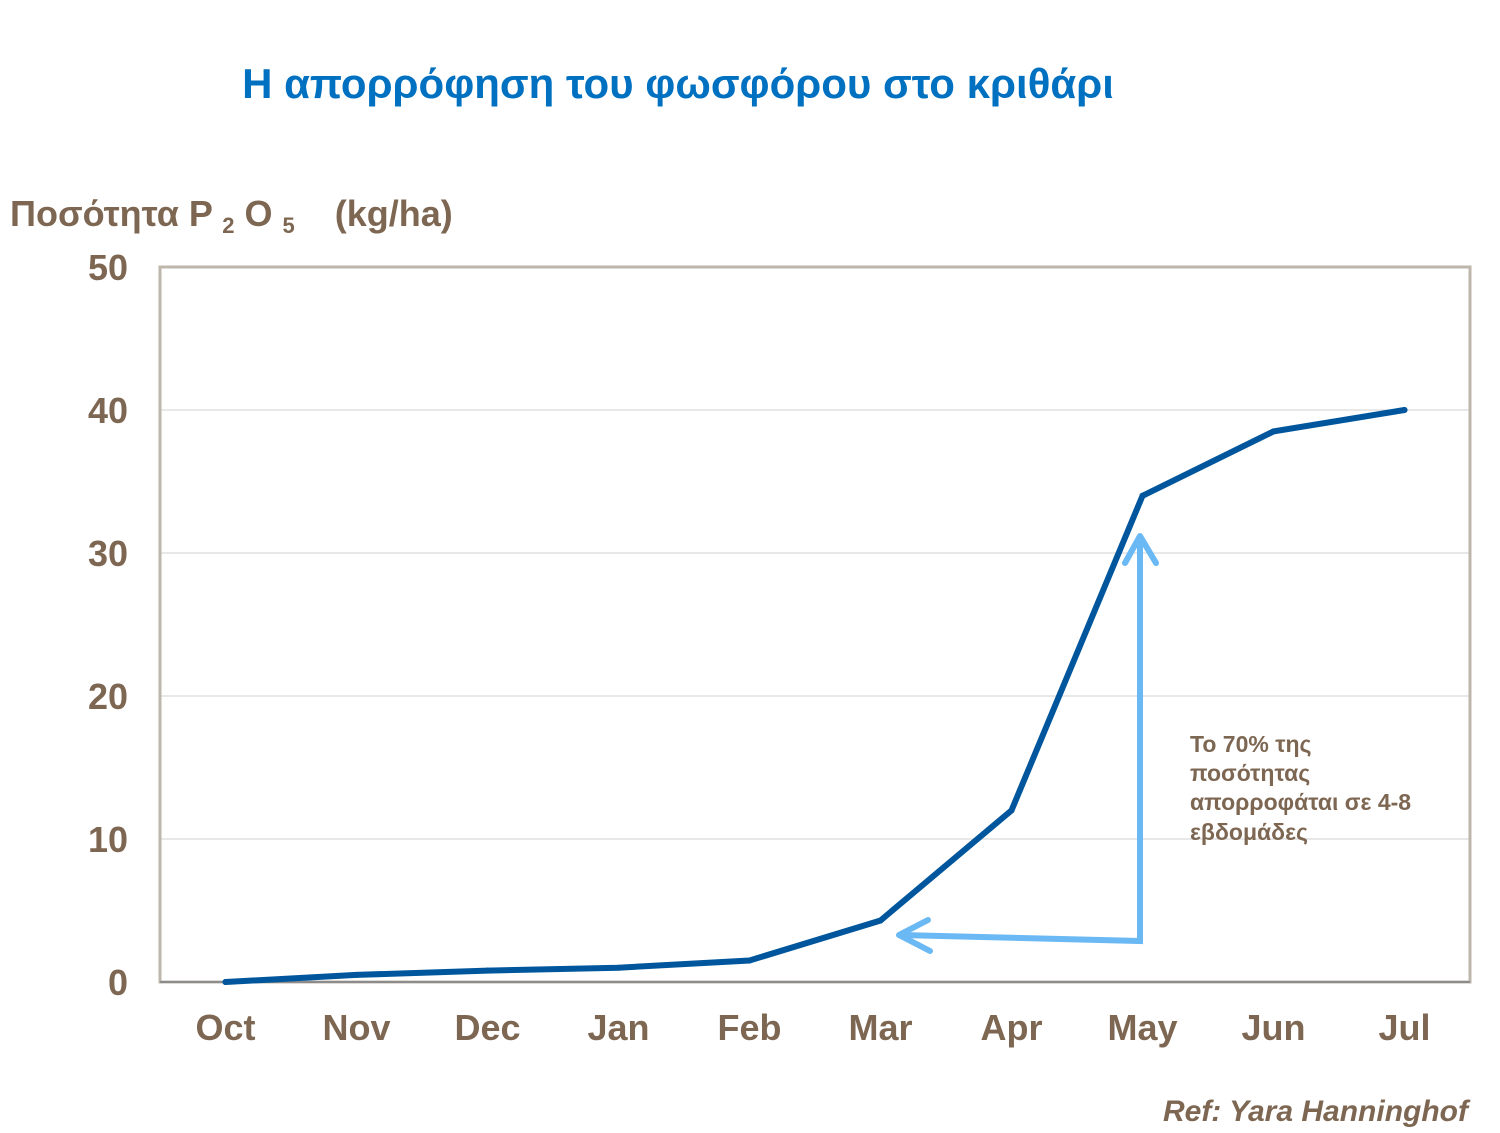 The height and width of the screenshot is (1133, 1500). I want to click on data-point-apr, so click(1011, 810).